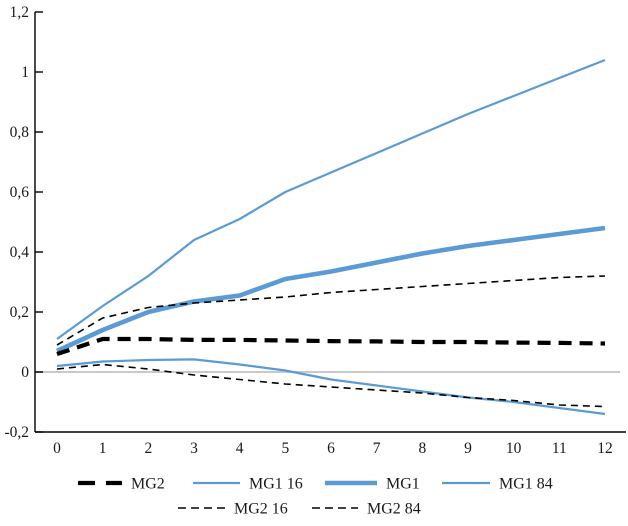  Describe the element at coordinates (276, 484) in the screenshot. I see `legend-label: MG1 16` at that location.